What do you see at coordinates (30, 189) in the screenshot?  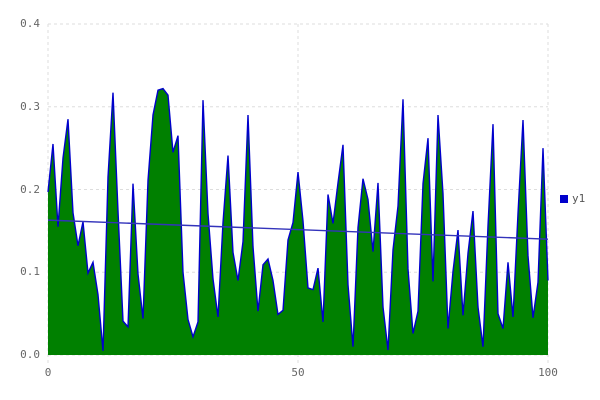 I see `y-axis-tick: 0.2` at bounding box center [30, 189].